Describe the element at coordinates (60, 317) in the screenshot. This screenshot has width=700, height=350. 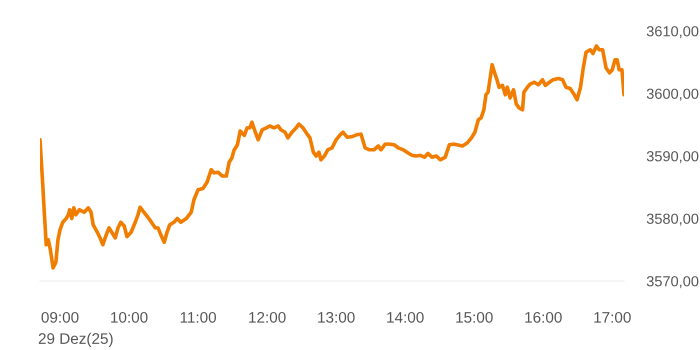
I see `x-tick-label: 09:00` at that location.